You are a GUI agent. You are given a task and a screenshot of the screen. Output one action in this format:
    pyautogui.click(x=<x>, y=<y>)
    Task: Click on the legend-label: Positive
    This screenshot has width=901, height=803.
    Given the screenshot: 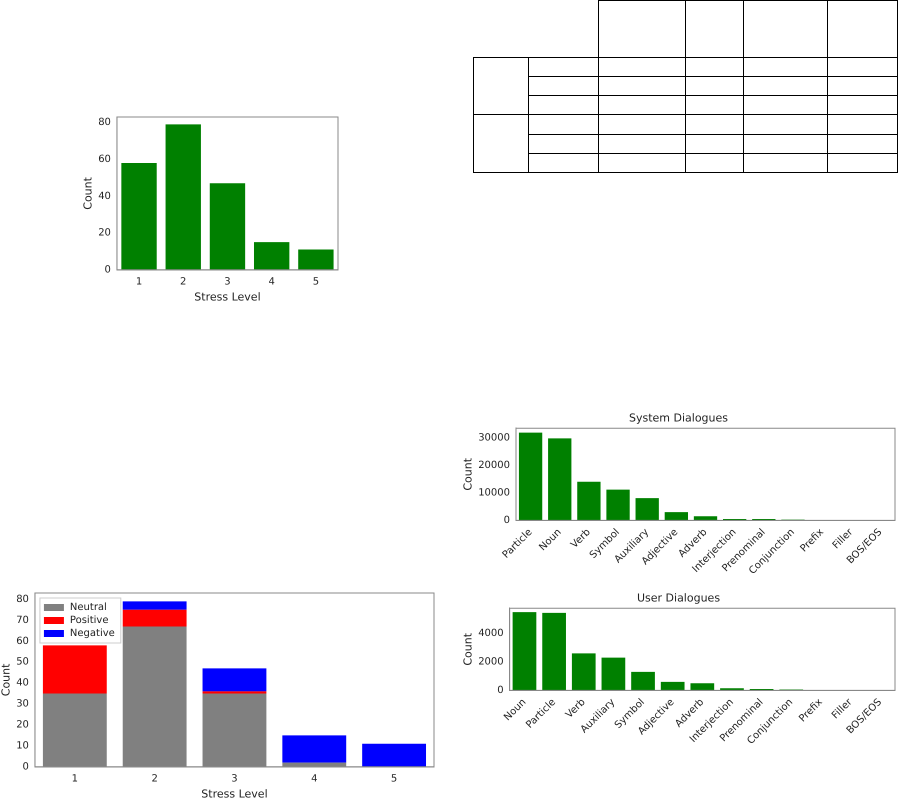 What is the action you would take?
    pyautogui.click(x=89, y=620)
    